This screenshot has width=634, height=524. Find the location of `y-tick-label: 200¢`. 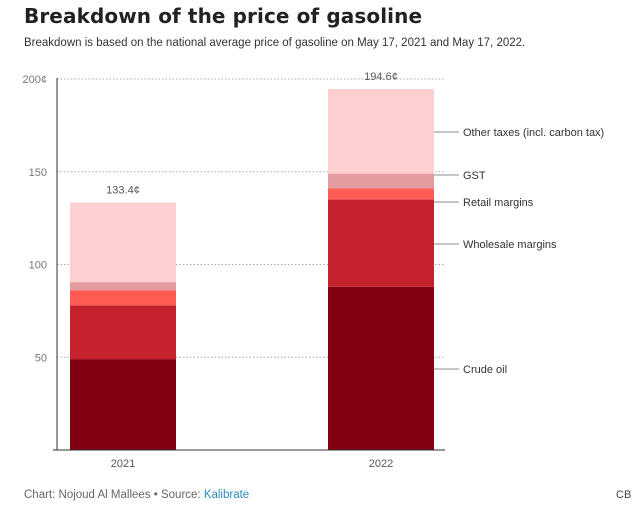

y-tick-label: 200¢ is located at coordinates (35, 80).